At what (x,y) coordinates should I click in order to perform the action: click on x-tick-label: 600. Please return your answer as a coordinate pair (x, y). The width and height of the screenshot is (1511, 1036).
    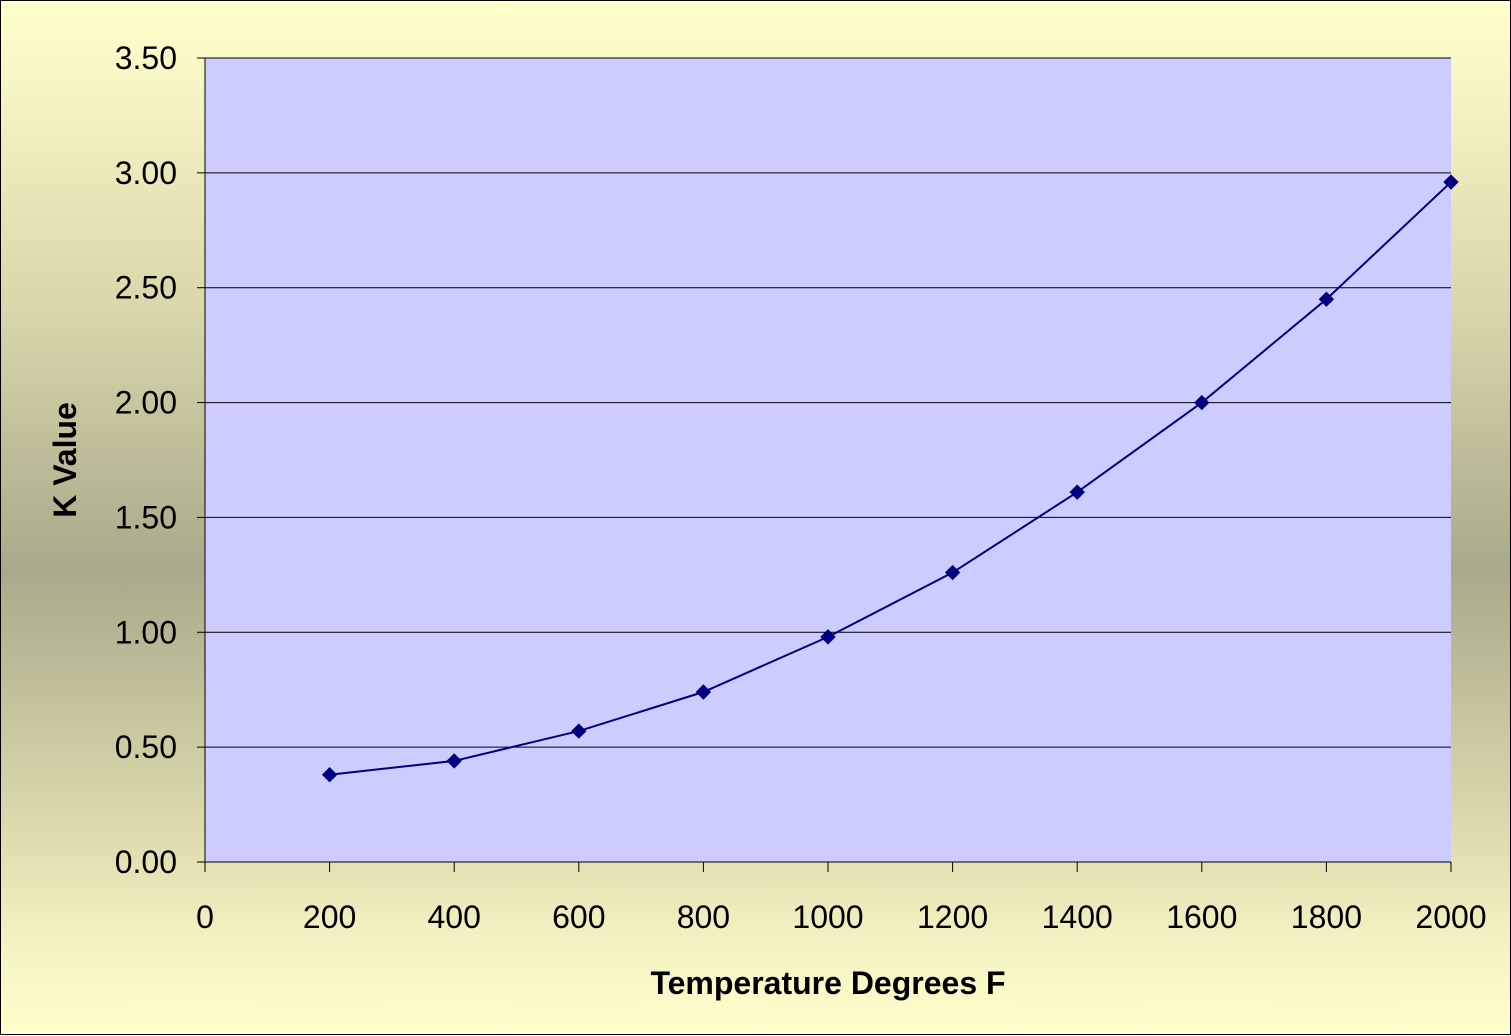
    Looking at the image, I should click on (578, 917).